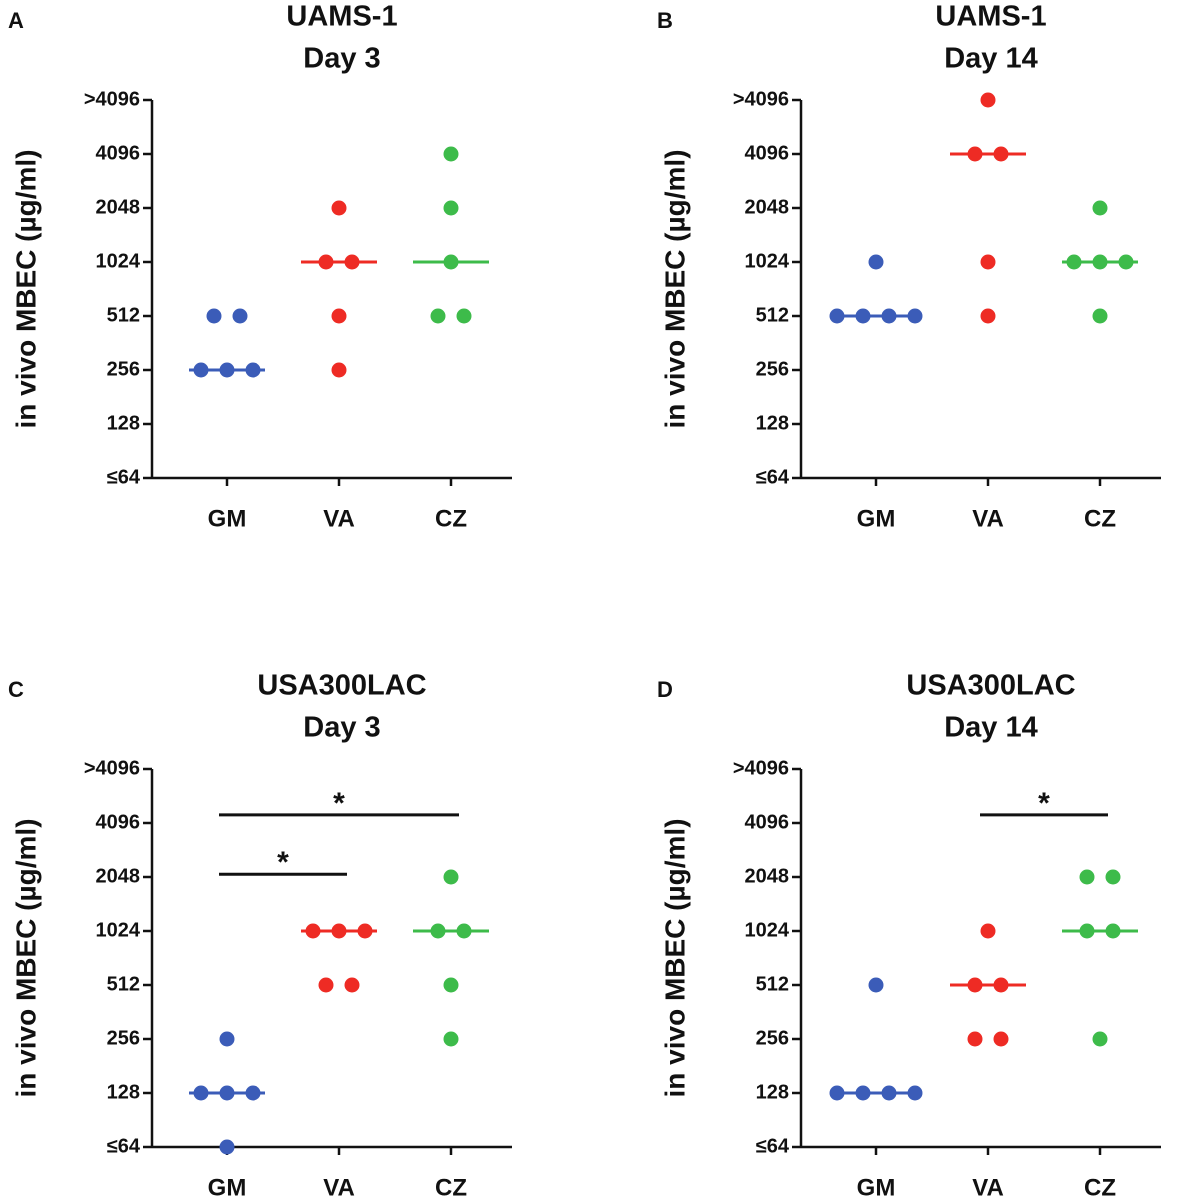  Describe the element at coordinates (341, 728) in the screenshot. I see `chart-subtitle: Day 3` at that location.